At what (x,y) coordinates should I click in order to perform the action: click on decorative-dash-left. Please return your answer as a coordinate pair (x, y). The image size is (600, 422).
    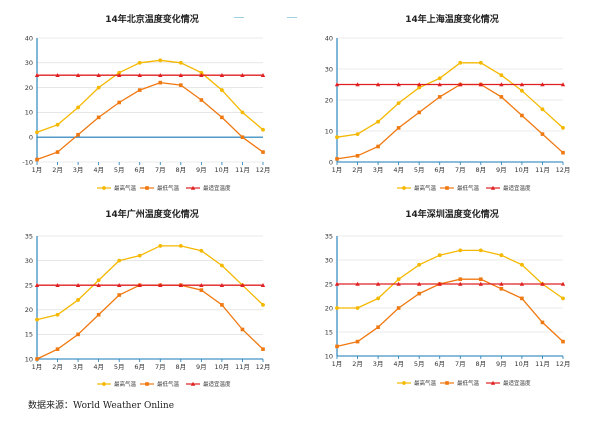
    Looking at the image, I should click on (239, 17).